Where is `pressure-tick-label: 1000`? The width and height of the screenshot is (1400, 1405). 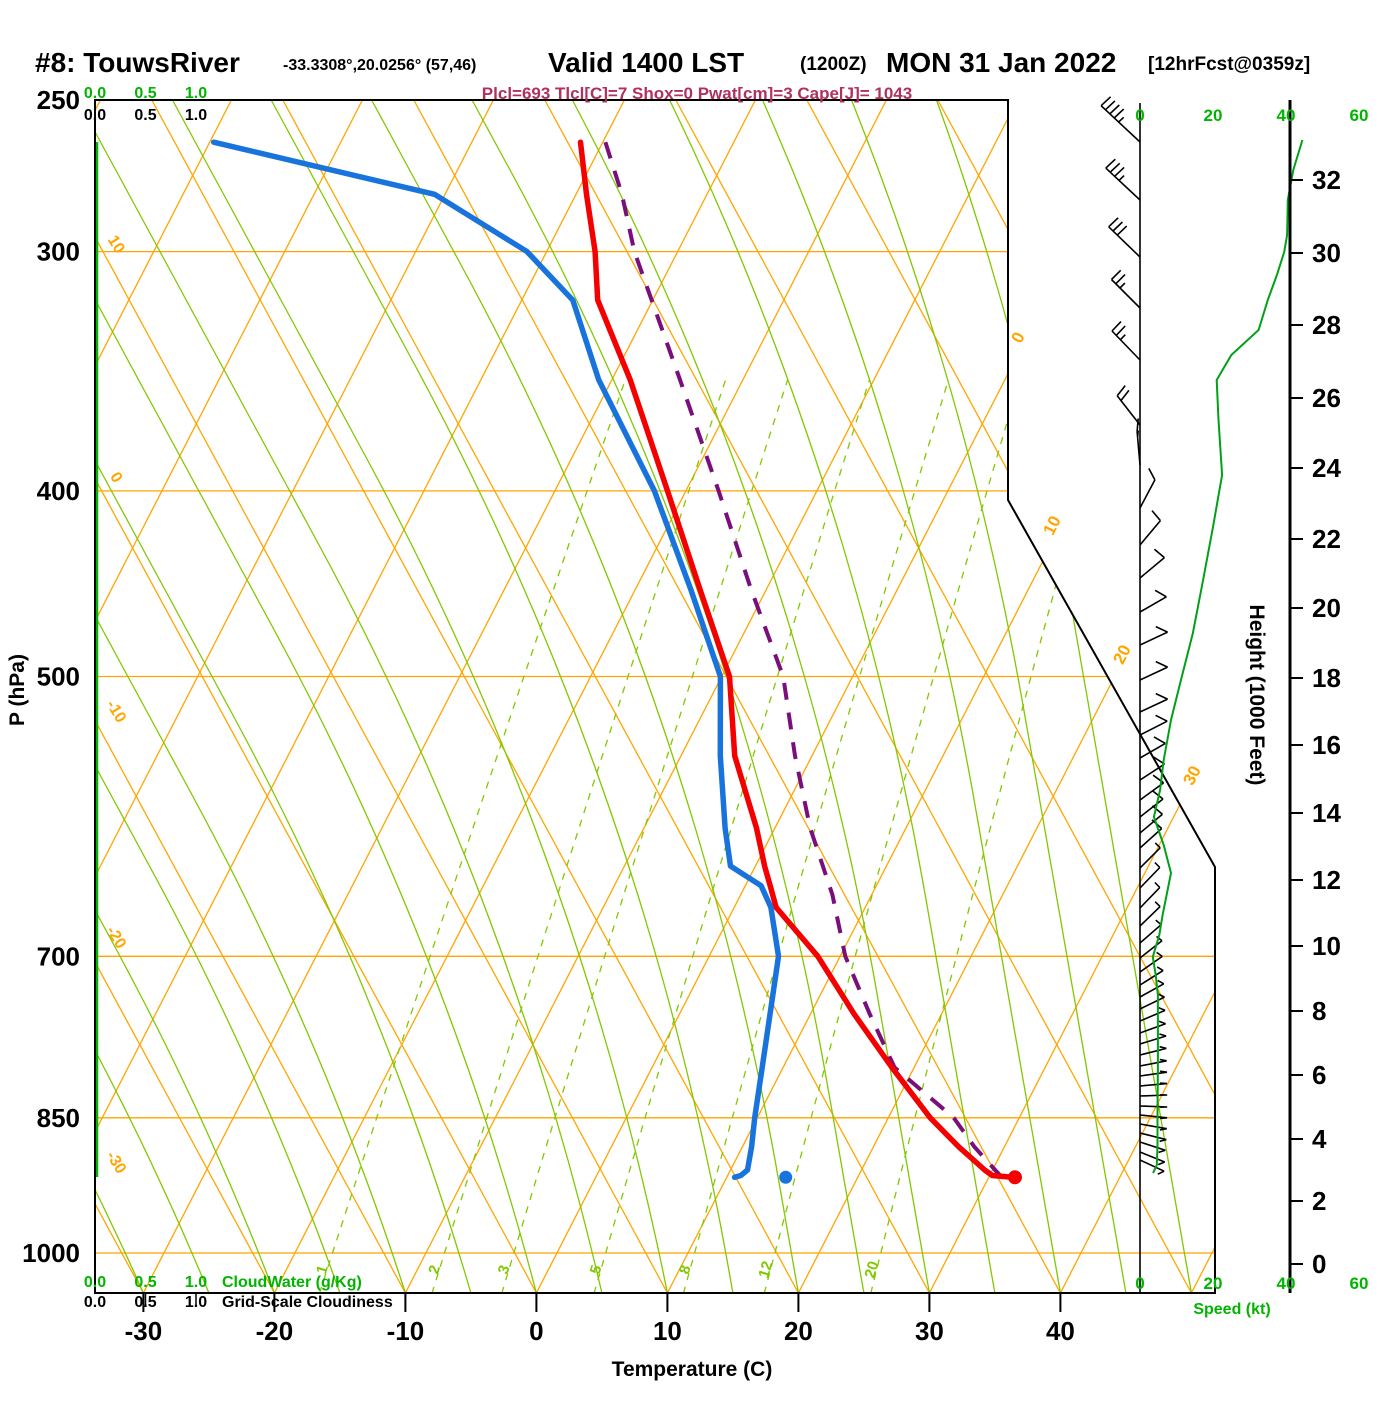 pressure-tick-label: 1000 is located at coordinates (51, 1253).